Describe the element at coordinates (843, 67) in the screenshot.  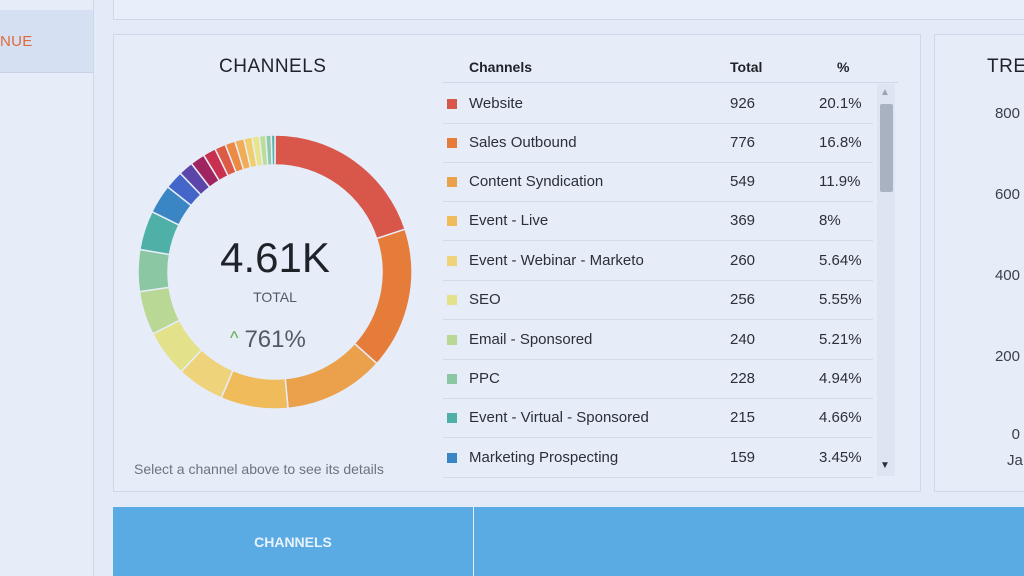
I see `column-header-percent: %` at that location.